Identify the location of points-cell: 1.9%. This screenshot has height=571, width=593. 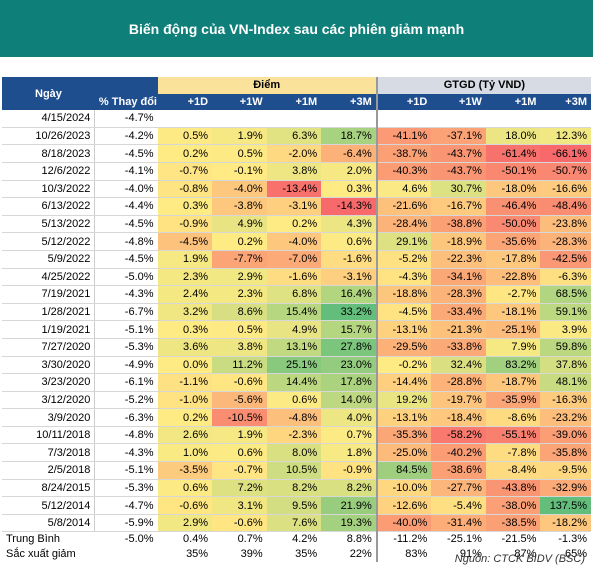
(239, 136).